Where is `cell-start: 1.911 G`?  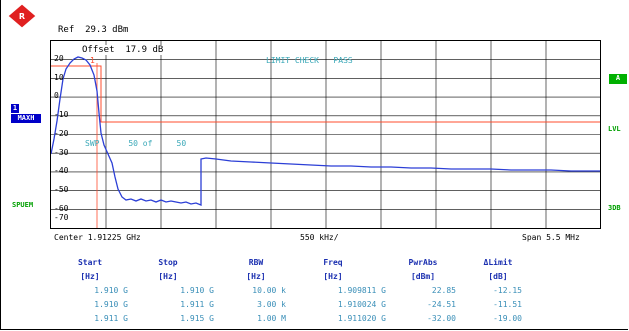 cell-start: 1.911 G is located at coordinates (111, 318).